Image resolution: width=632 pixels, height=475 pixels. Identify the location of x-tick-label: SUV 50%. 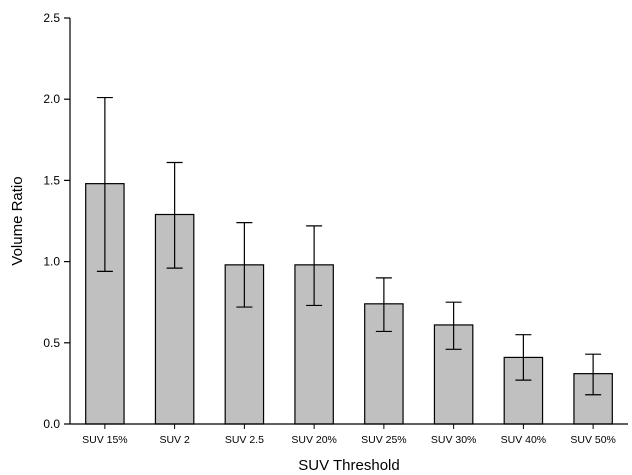
(593, 440).